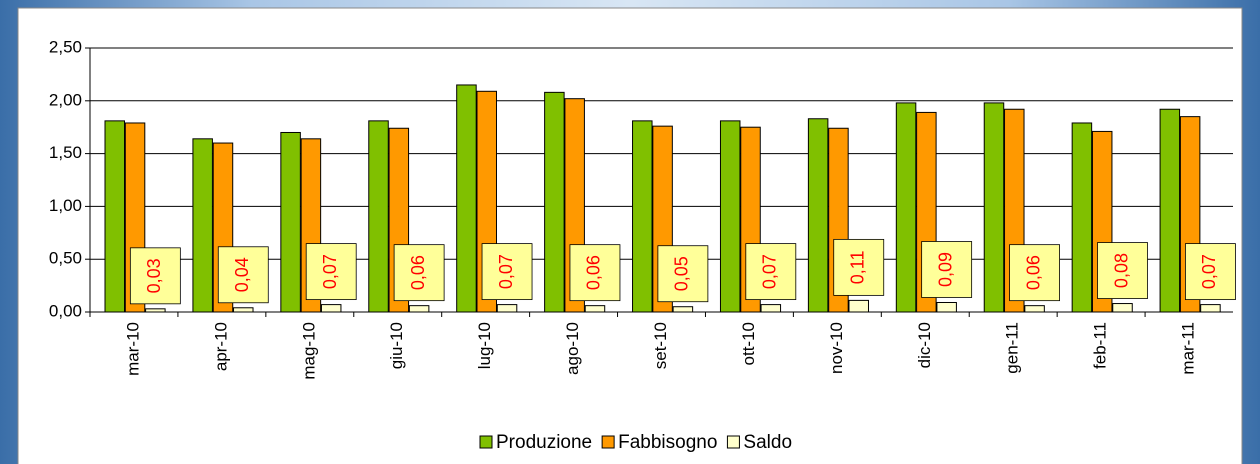  I want to click on x-tick-label: mag-10, so click(308, 351).